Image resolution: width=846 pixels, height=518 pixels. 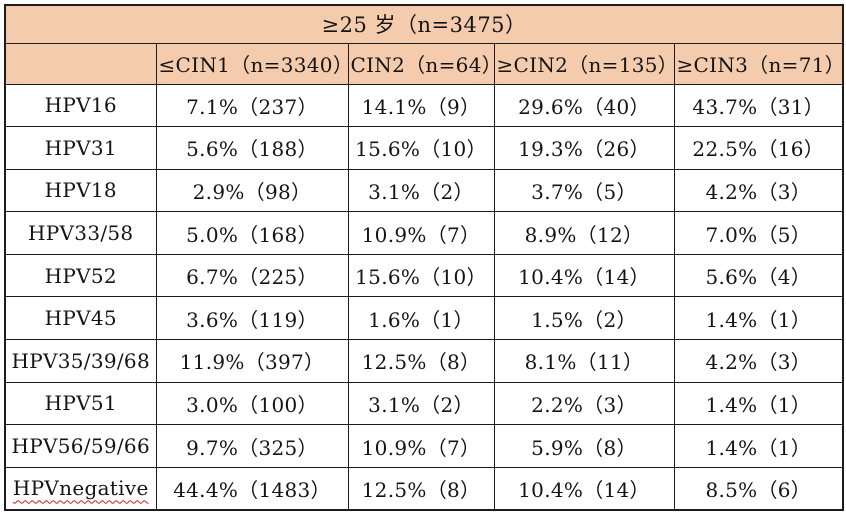 What do you see at coordinates (421, 63) in the screenshot?
I see `column-header: CIN2（n=64）` at bounding box center [421, 63].